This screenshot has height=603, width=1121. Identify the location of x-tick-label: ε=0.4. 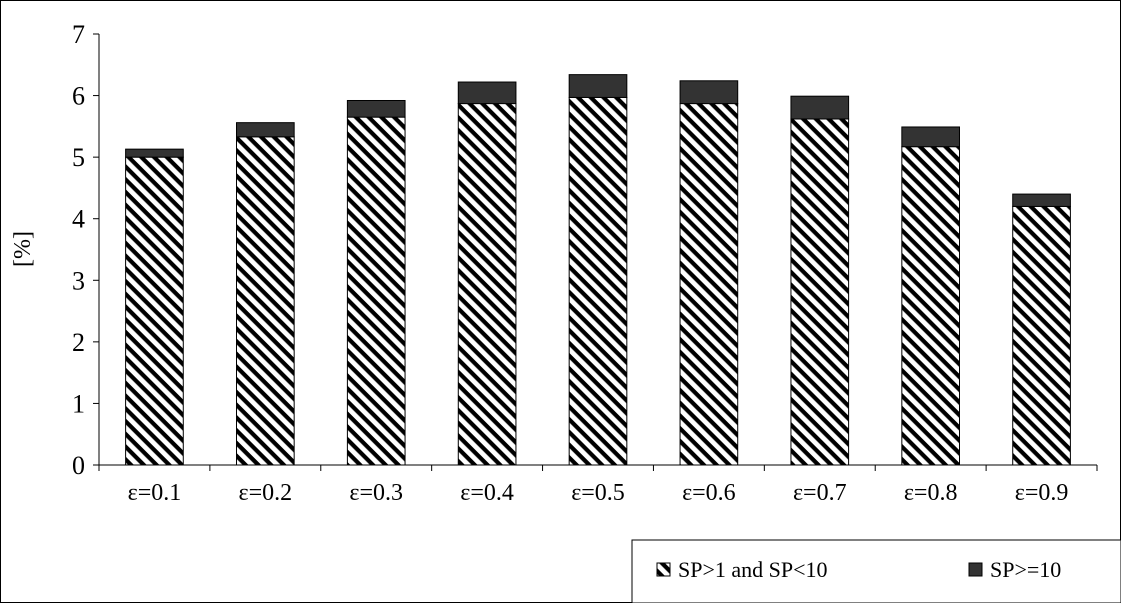
(487, 493).